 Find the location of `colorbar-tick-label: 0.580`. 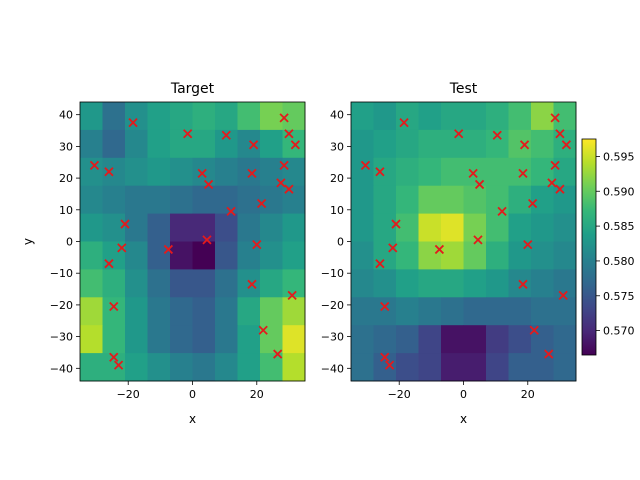

colorbar-tick-label: 0.580 is located at coordinates (619, 261).